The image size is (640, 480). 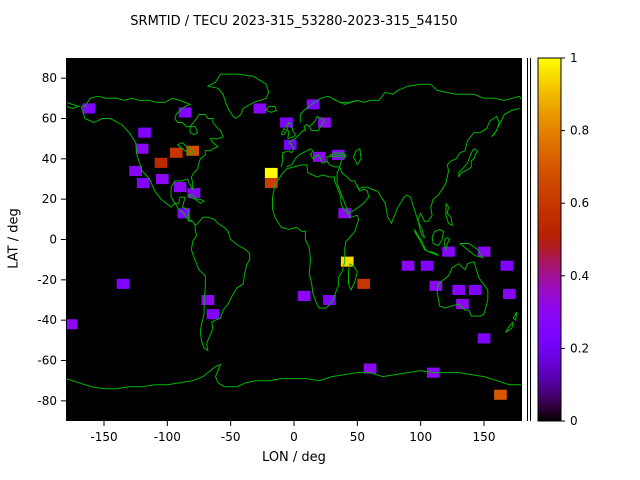 I want to click on colorbar-tick-label: 1, so click(x=574, y=58).